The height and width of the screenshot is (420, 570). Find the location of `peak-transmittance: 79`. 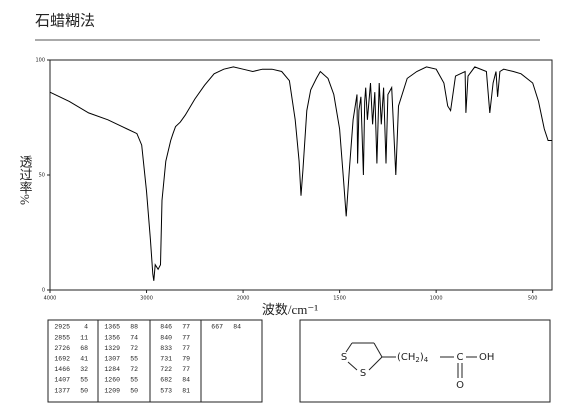

peak-transmittance: 79 is located at coordinates (186, 359).